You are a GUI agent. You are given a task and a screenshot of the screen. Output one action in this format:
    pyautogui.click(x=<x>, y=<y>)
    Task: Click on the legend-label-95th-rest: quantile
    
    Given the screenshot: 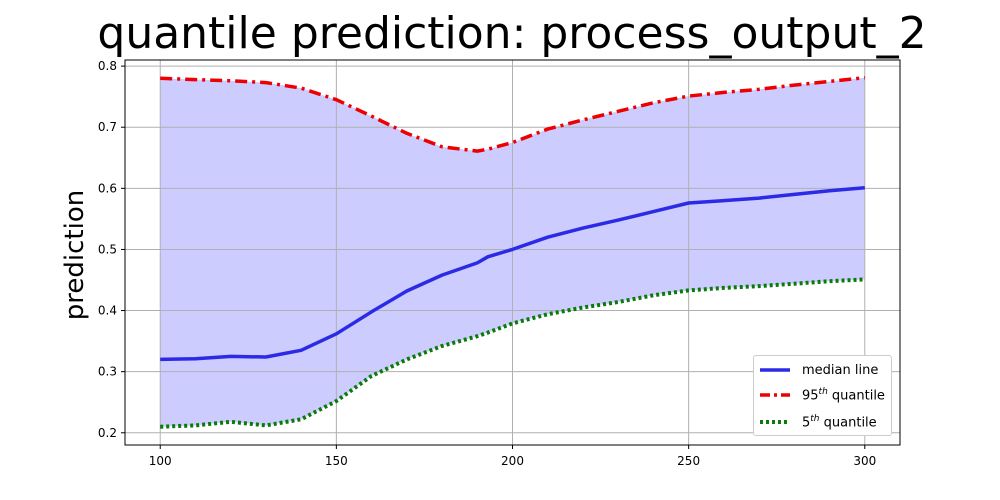 What is the action you would take?
    pyautogui.click(x=856, y=396)
    